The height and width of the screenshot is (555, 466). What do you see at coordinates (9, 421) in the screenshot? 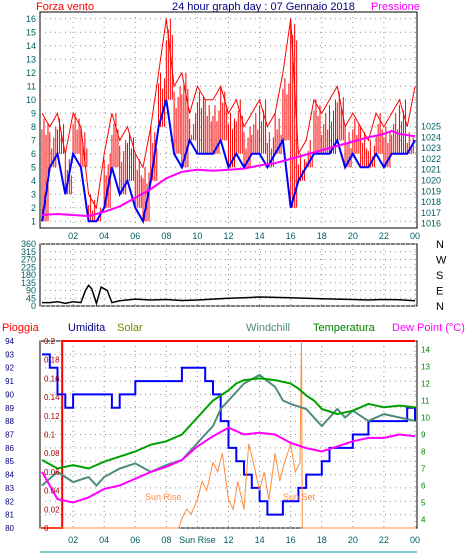
I see `humidity-tick-label: 88` at bounding box center [9, 421].